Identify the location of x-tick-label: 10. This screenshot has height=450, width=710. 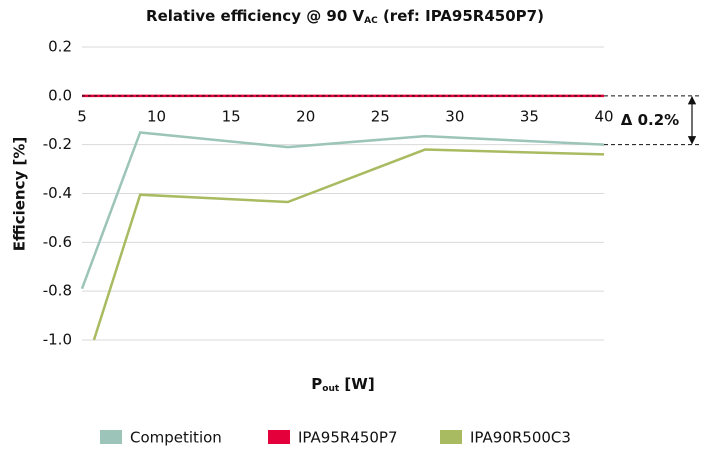
(156, 116).